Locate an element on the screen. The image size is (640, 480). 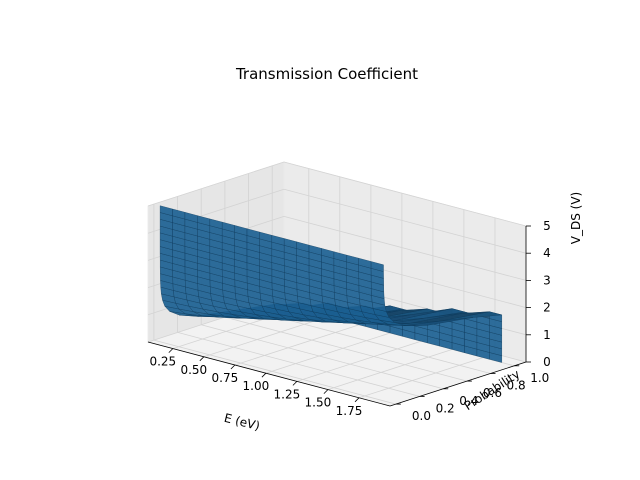
y-axis-line is located at coordinates (458, 384).